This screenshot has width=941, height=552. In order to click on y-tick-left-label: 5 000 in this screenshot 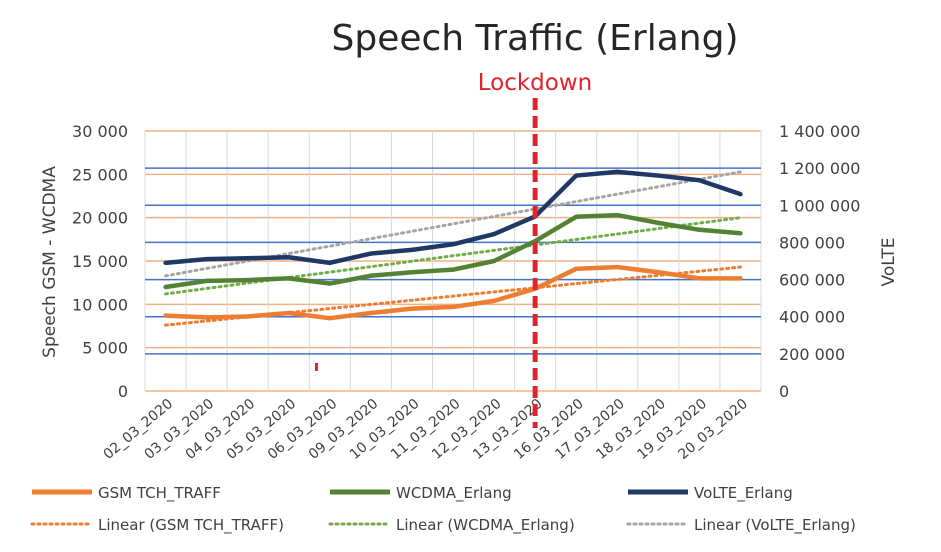, I will do `click(105, 348)`.